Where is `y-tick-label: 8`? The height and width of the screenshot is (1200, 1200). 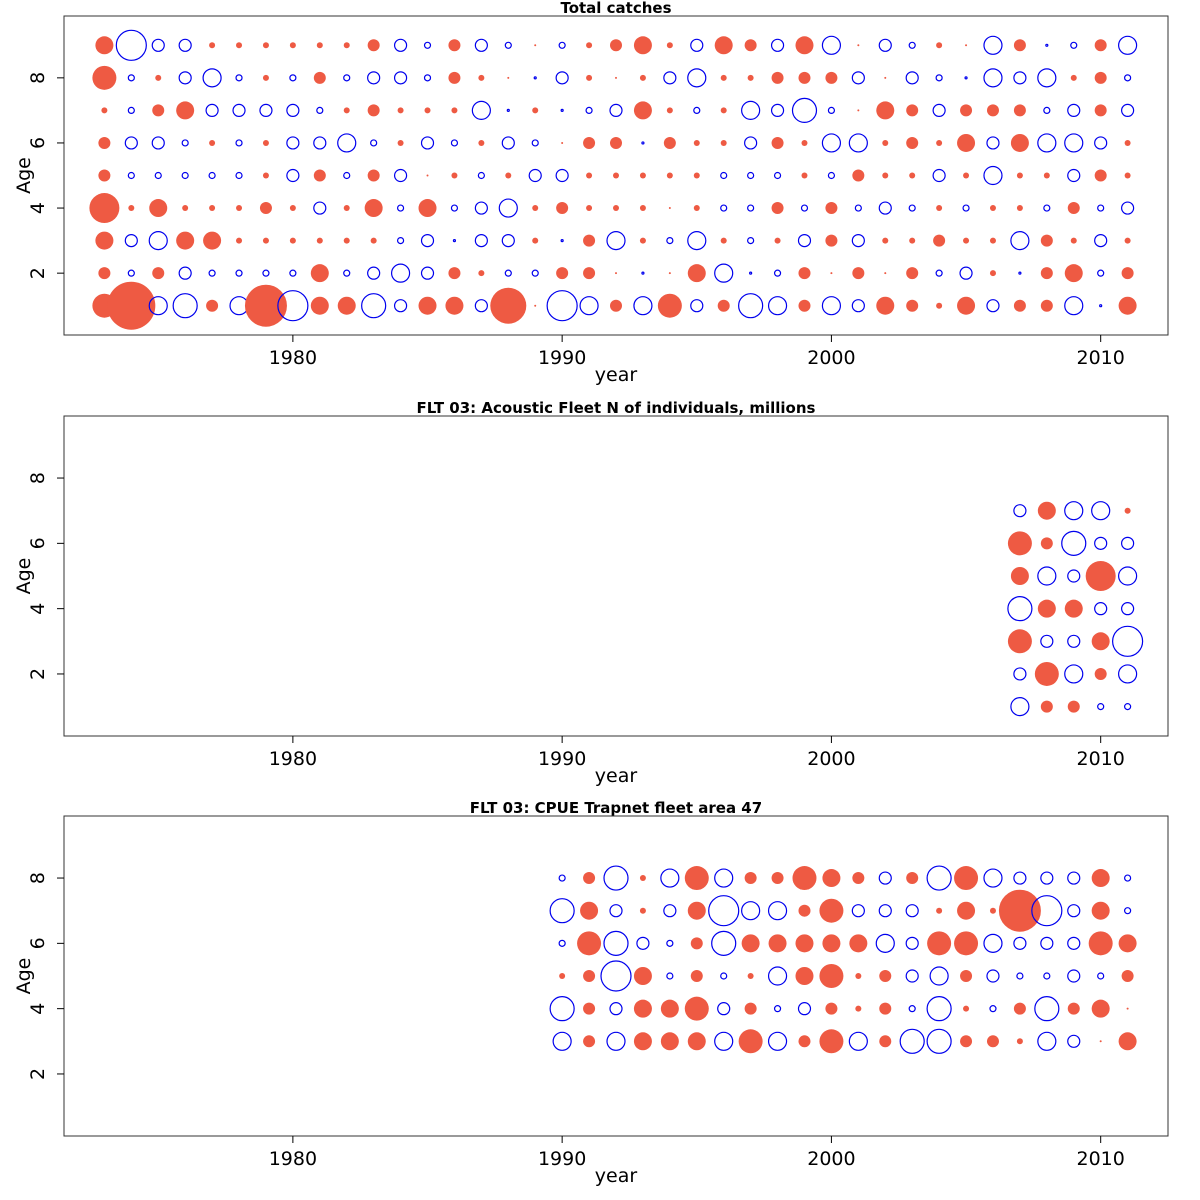 y-tick-label: 8 is located at coordinates (38, 878).